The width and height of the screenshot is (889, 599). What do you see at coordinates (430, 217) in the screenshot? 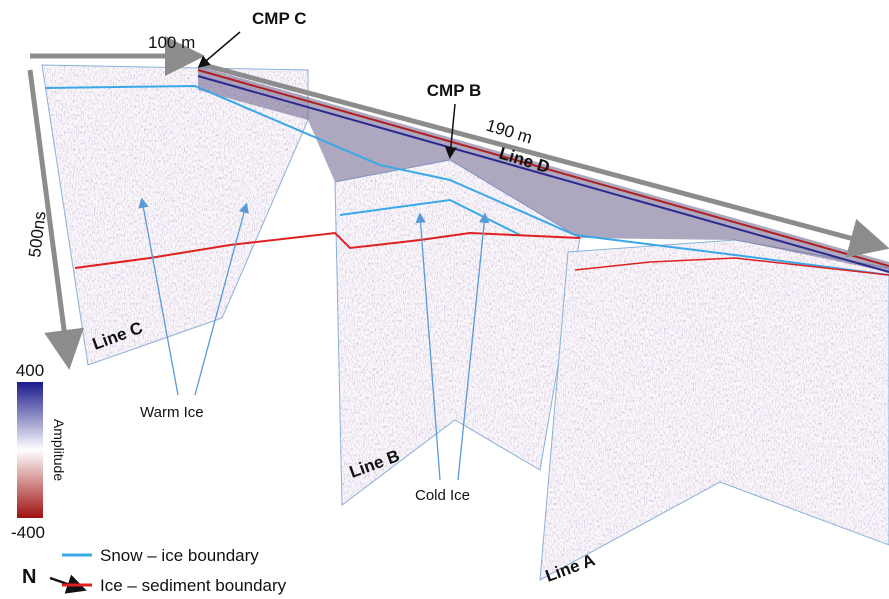
I see `snow-ice` at bounding box center [430, 217].